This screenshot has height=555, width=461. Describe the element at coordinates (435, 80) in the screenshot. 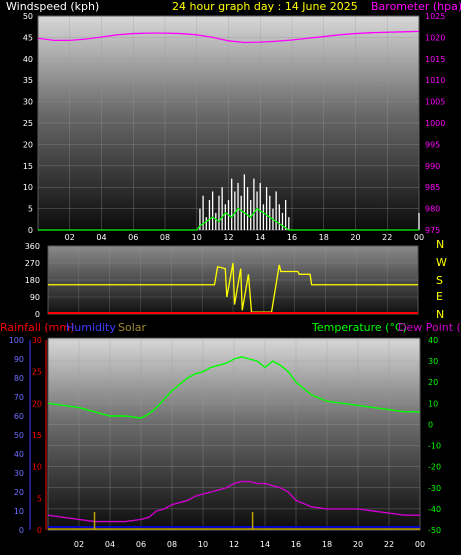

I see `barometer-tick-label: 1010` at that location.